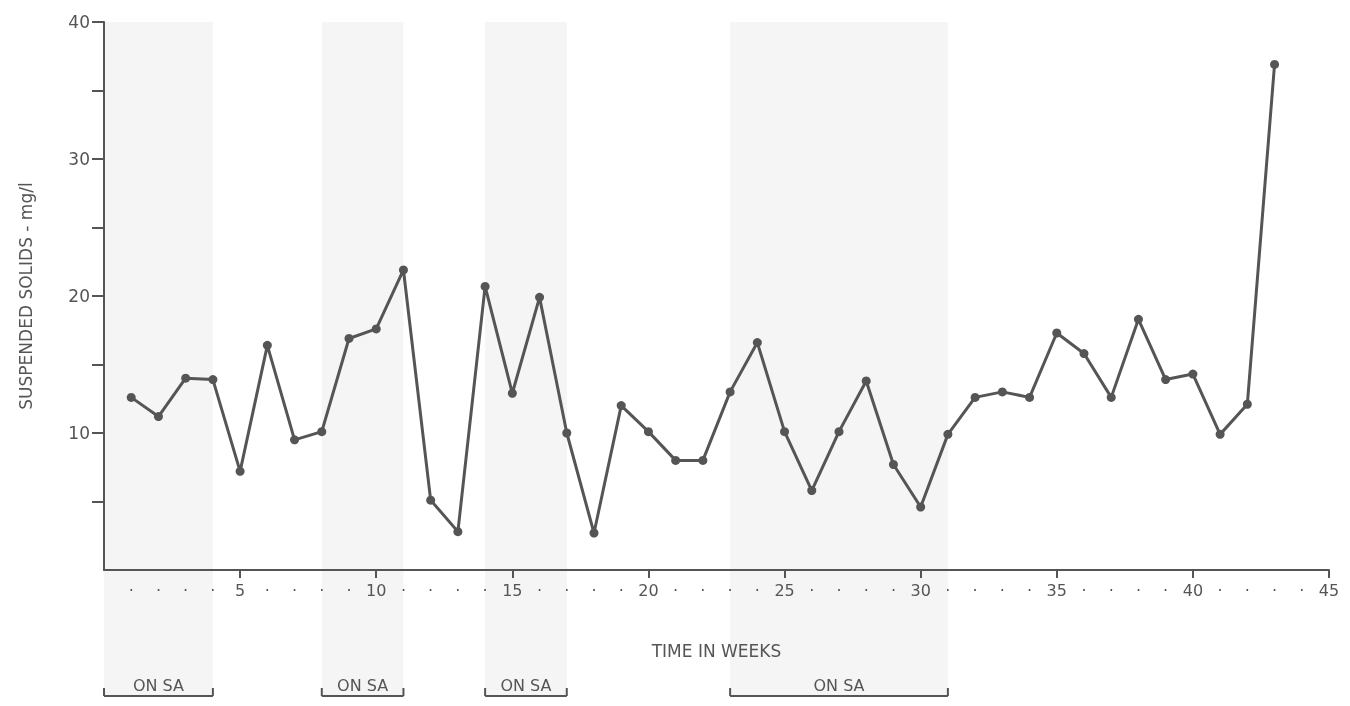 The image size is (1350, 706). What do you see at coordinates (79, 433) in the screenshot?
I see `y-tick-label: 10` at bounding box center [79, 433].